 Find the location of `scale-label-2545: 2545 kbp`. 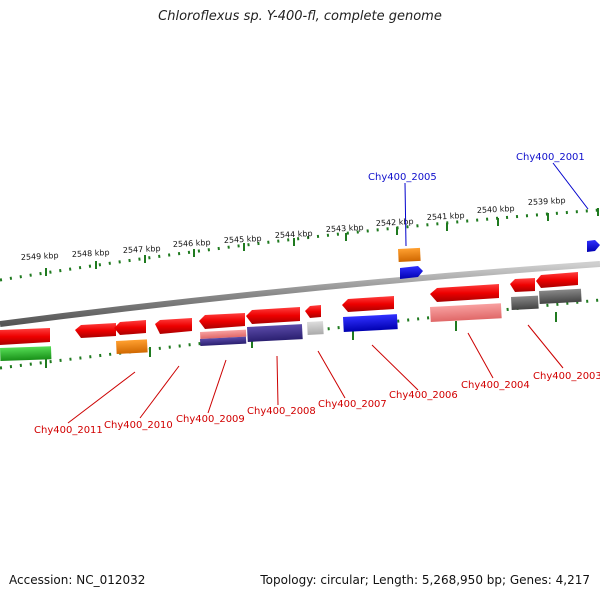

scale-label-2545: 2545 kbp is located at coordinates (243, 239).